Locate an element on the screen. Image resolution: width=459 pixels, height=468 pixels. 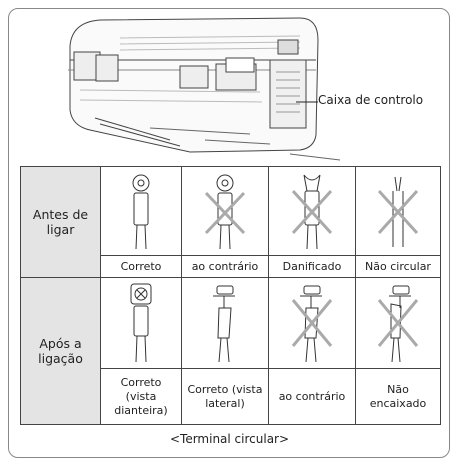
caption: <Terminal circular> is located at coordinates (229, 439).